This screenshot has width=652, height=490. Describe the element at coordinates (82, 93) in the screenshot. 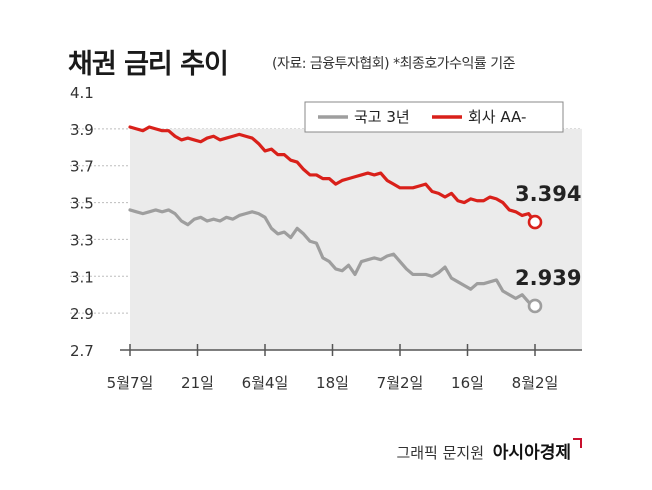

I see `y-tick-label: 4.1` at that location.